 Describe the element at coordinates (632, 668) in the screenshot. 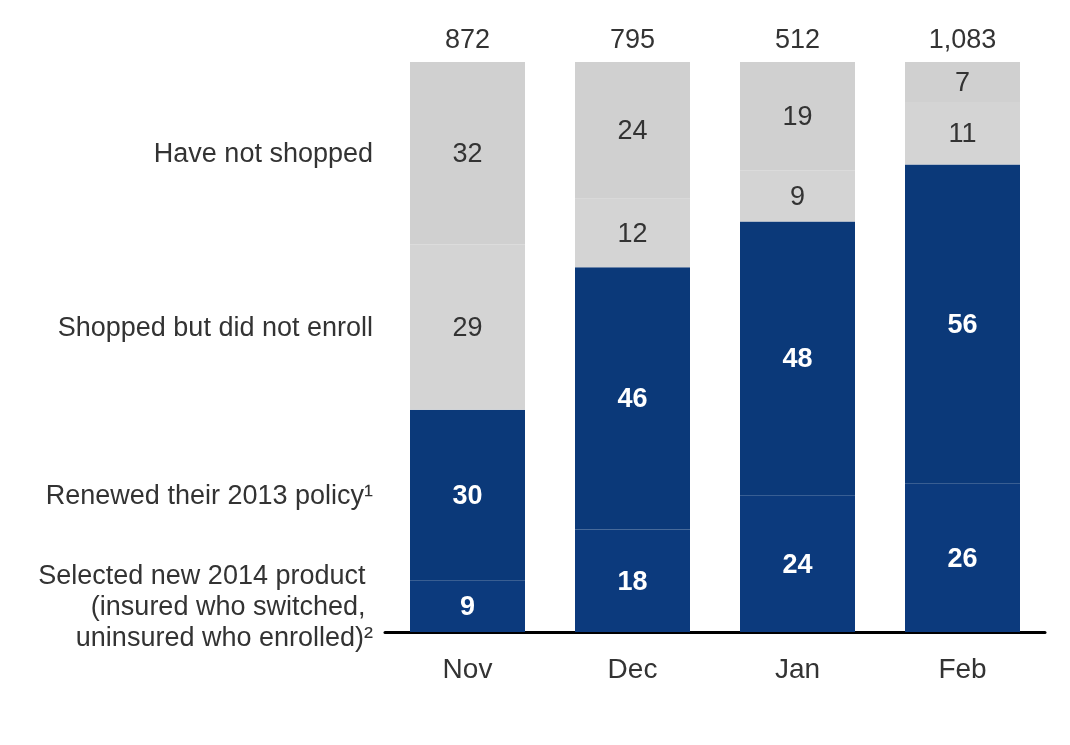

I see `x-tick-label: Dec` at that location.